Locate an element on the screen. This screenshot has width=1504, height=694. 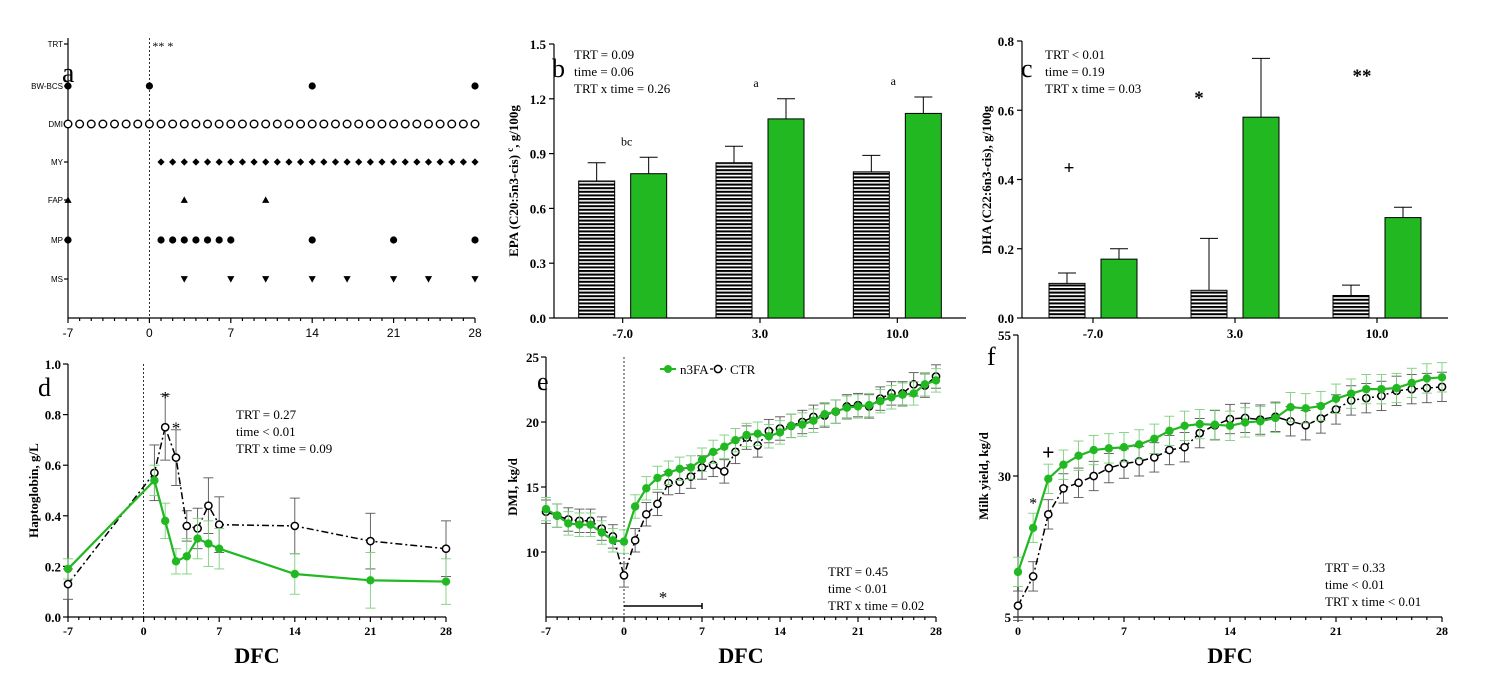
row-label-fap: FAP is located at coordinates (55, 200).